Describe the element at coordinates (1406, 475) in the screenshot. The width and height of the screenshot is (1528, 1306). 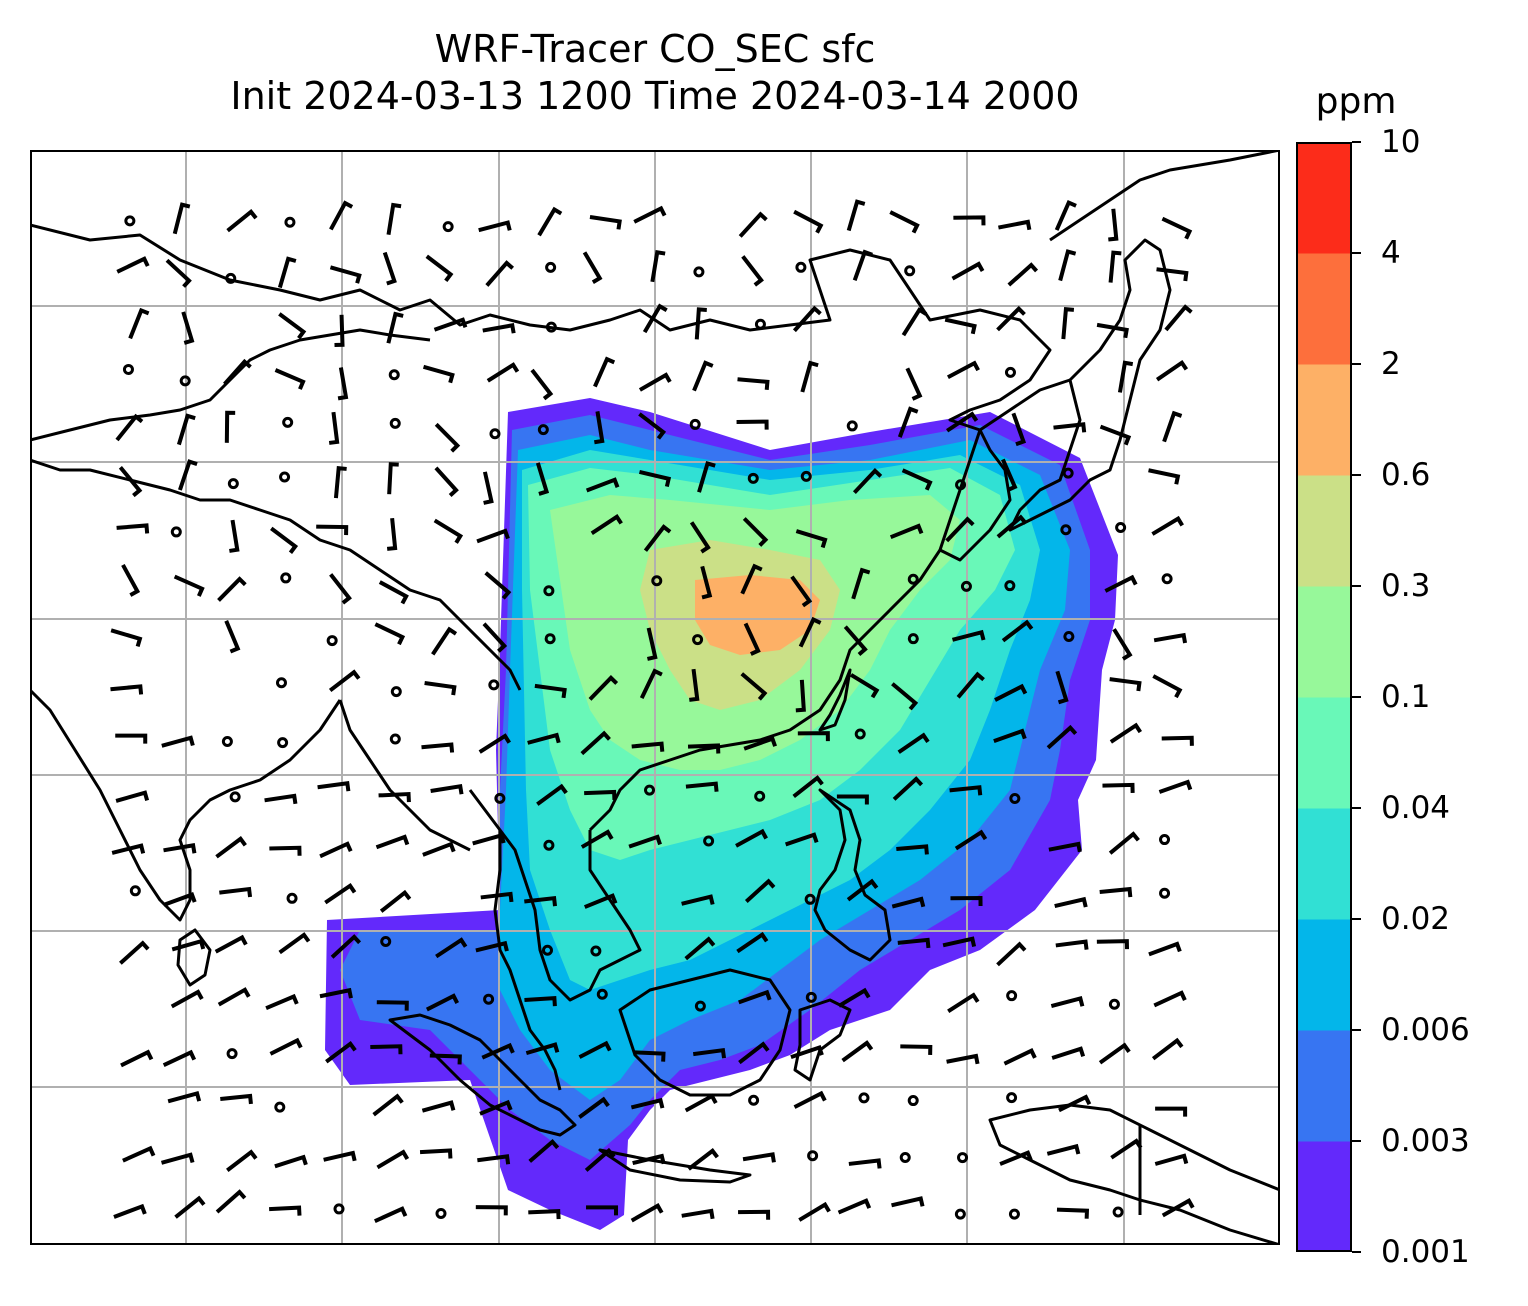
I see `colorbar-tick-label: 0.6` at that location.